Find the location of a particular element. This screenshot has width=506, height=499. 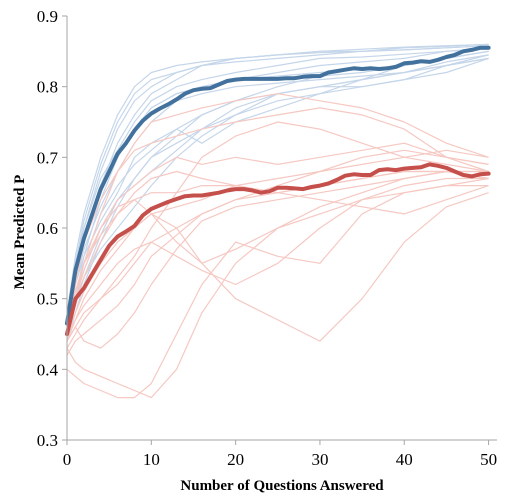

y-tick-label: 0.3 is located at coordinates (47, 440).